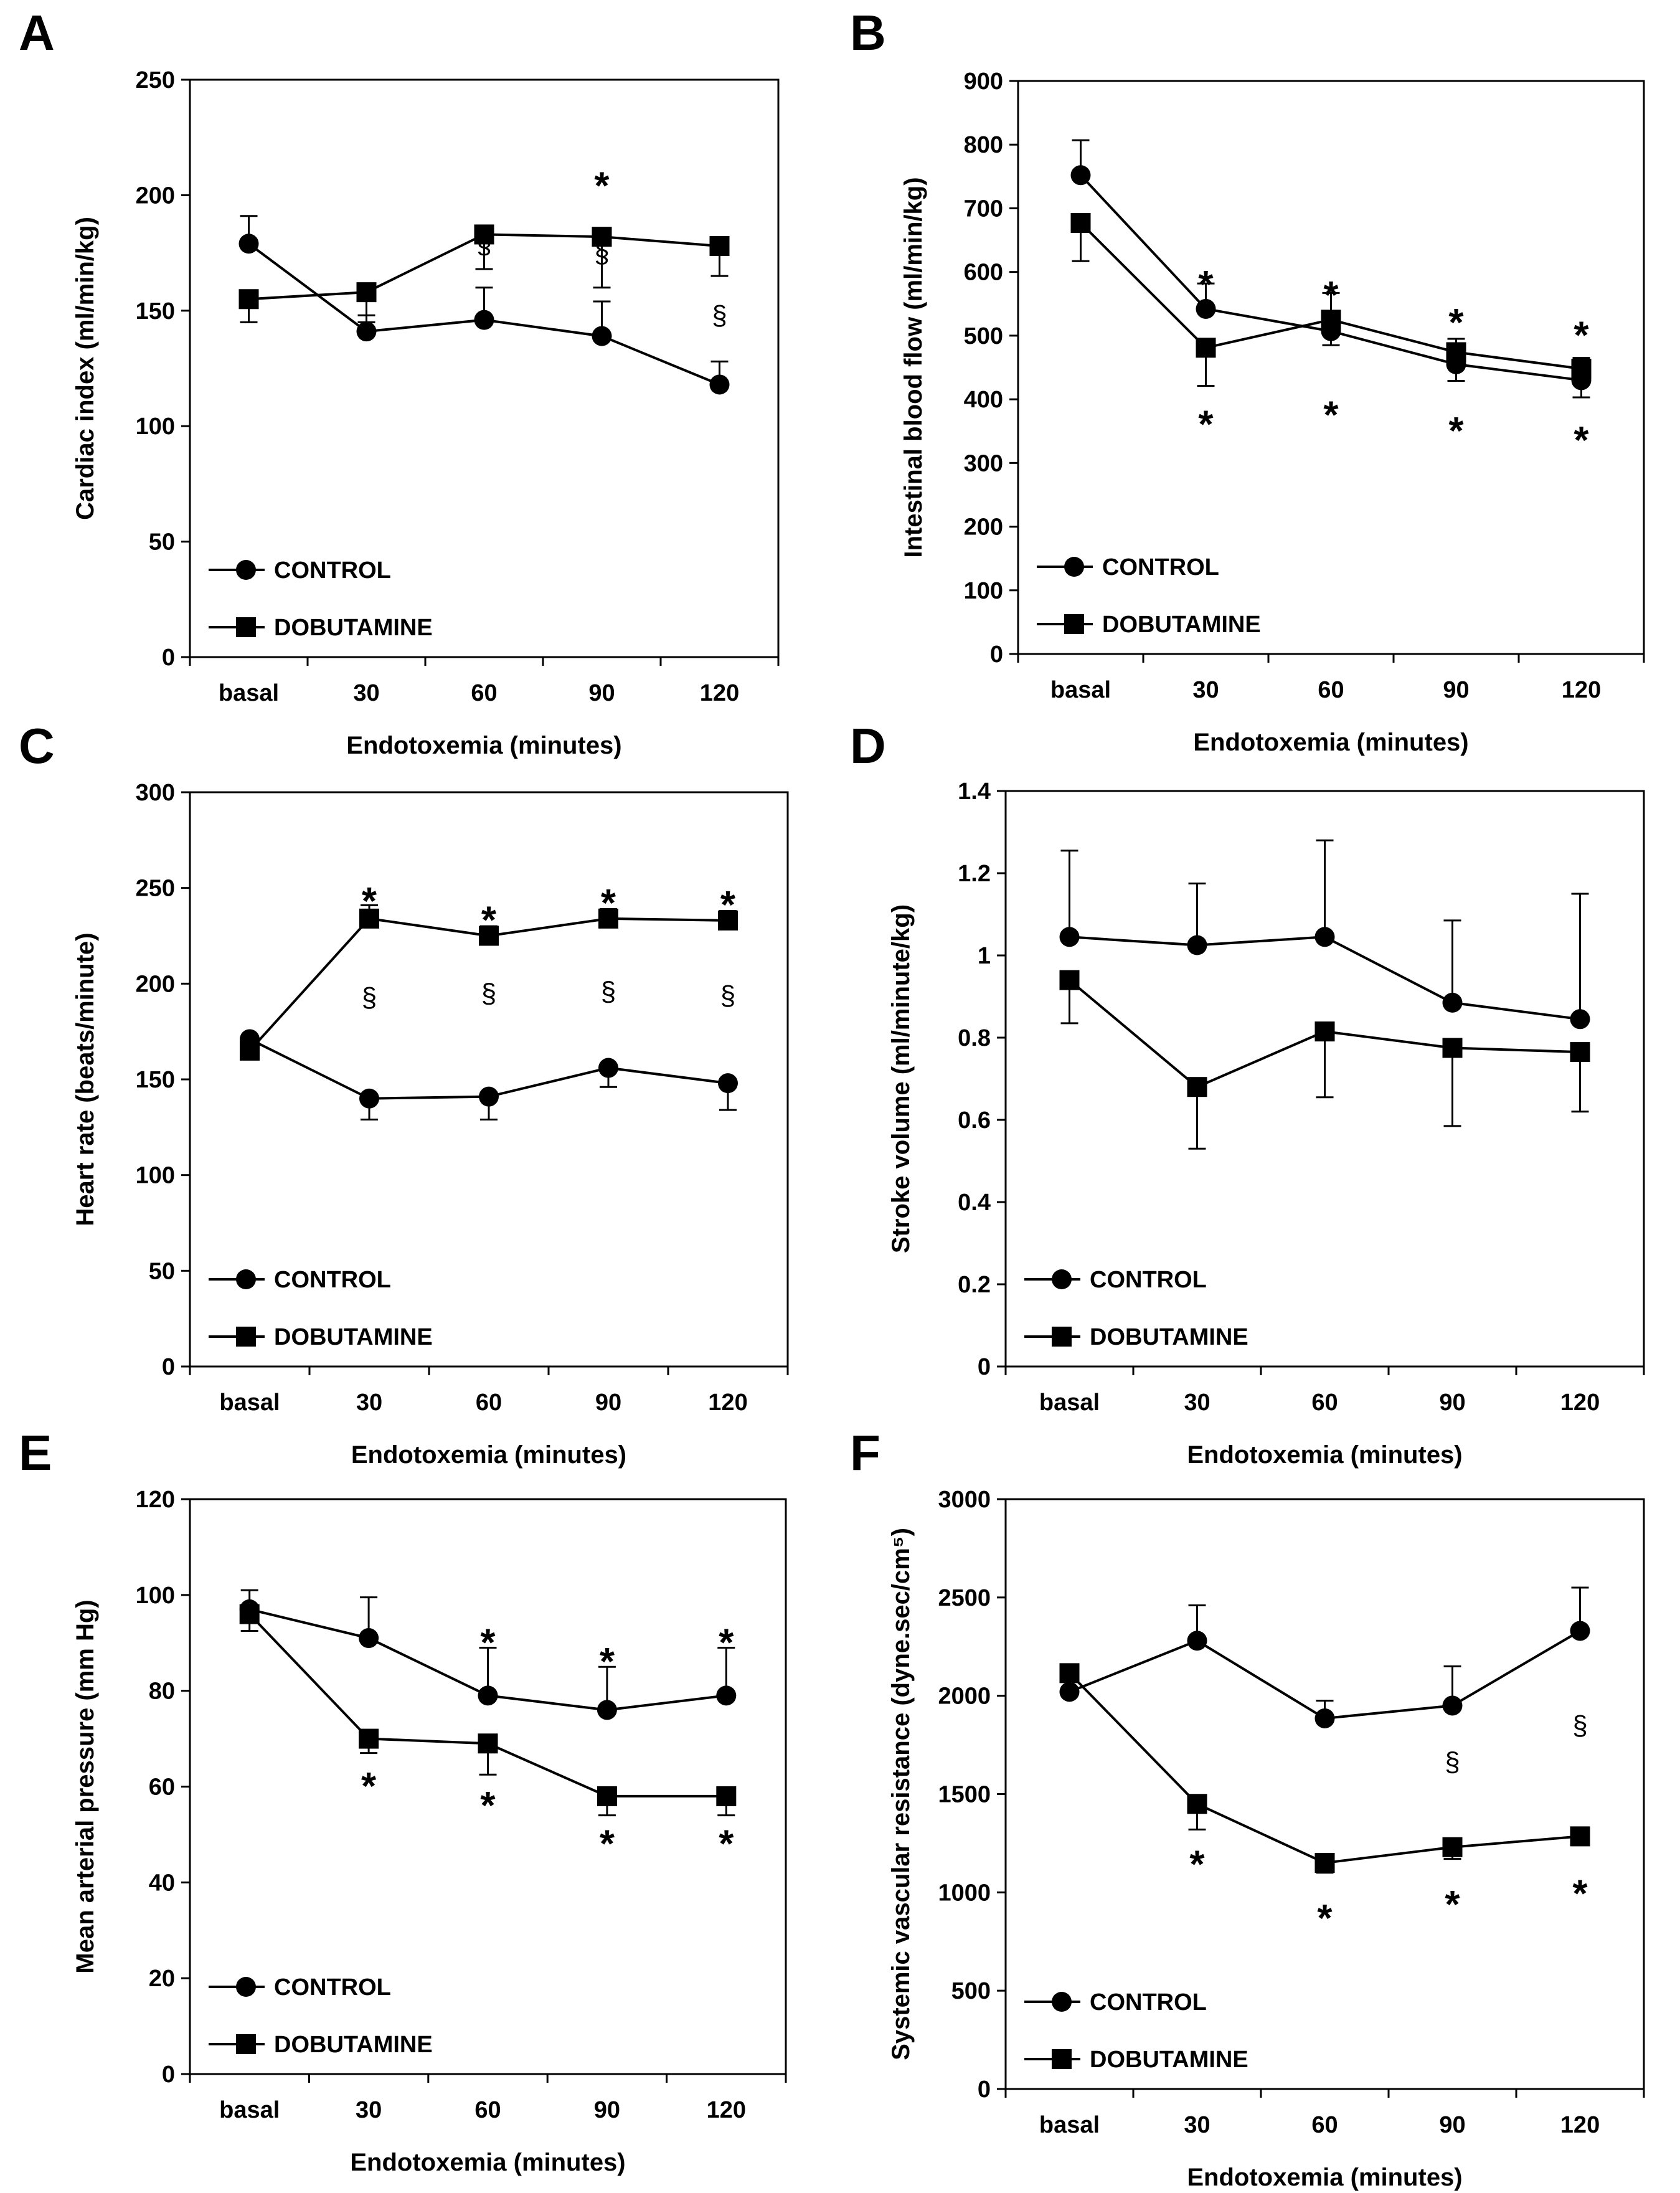  What do you see at coordinates (488, 1455) in the screenshot?
I see `x-axis-title: Endotoxemia (minutes)` at bounding box center [488, 1455].